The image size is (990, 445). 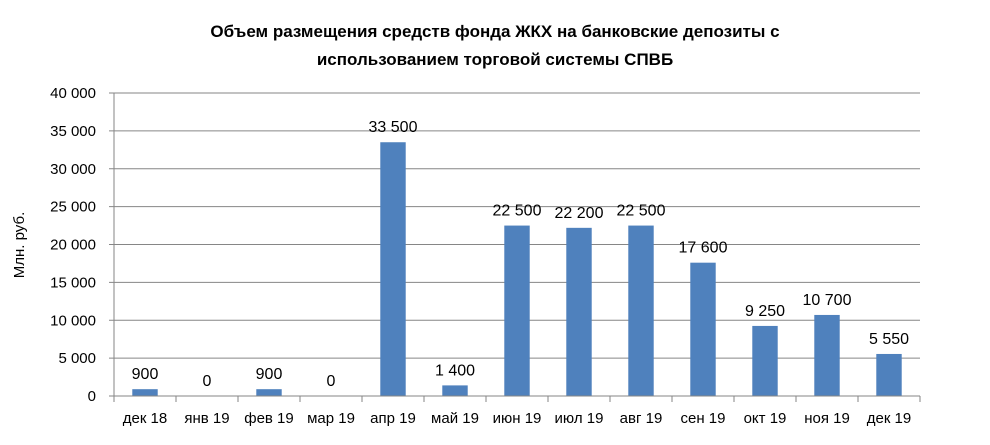 I want to click on chart-title-line-2: использованием торговой системы СПВБ, so click(x=495, y=59).